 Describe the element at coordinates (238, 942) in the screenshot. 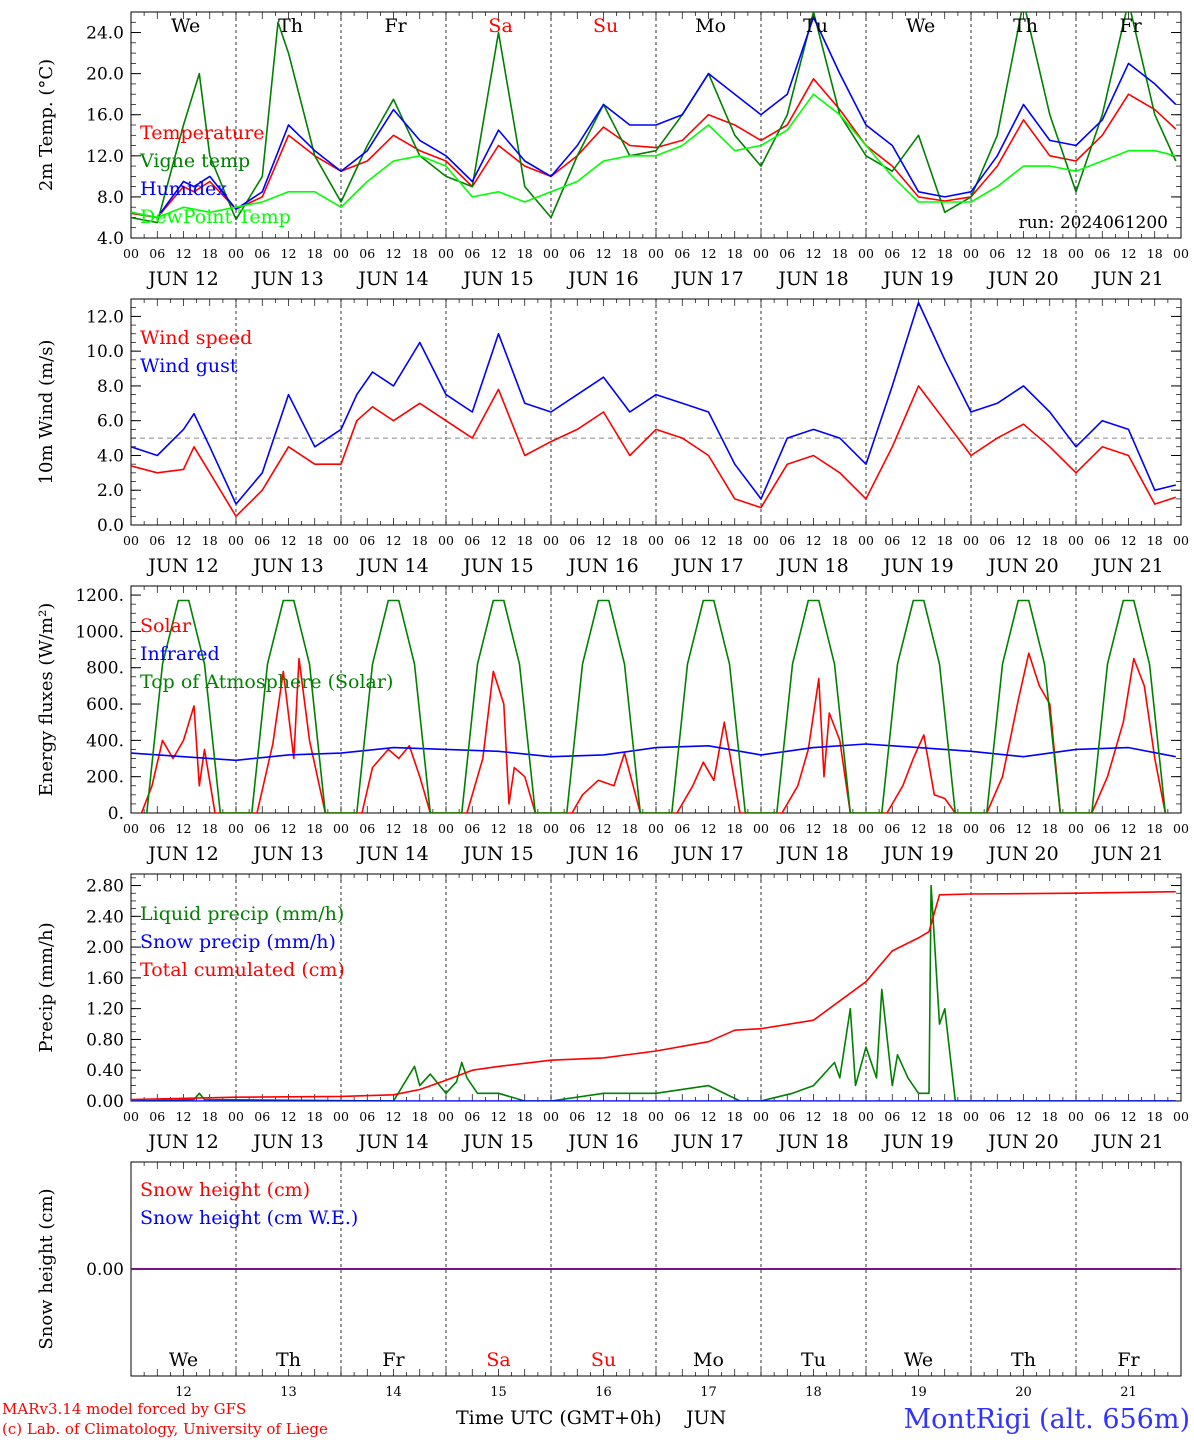

I see `legend-entry: Snow precip (mm/h)` at that location.